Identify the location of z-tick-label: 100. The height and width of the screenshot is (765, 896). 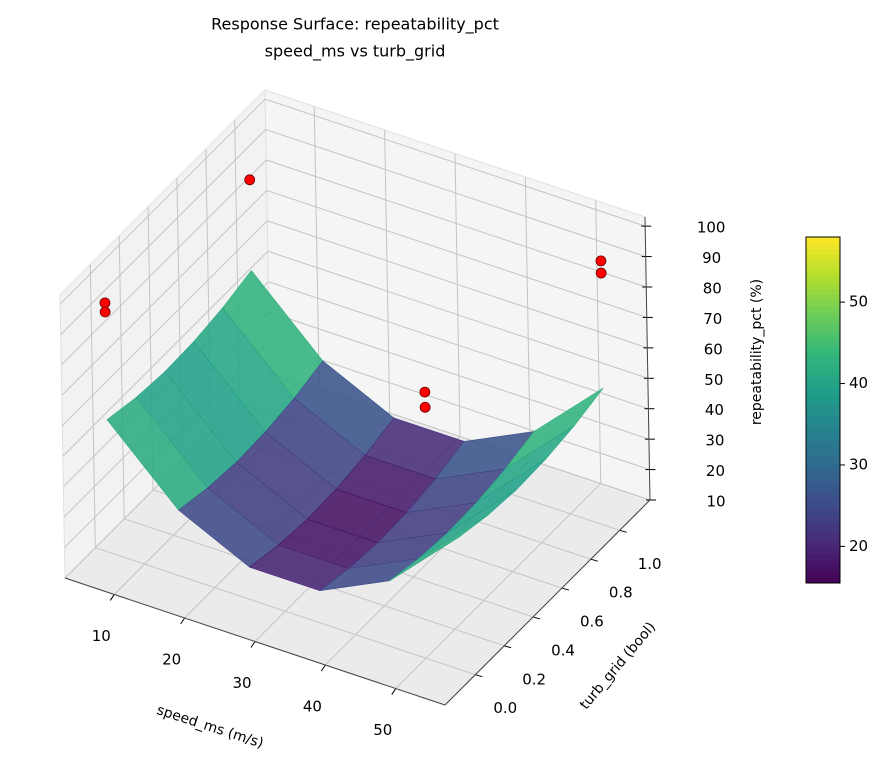
(711, 228).